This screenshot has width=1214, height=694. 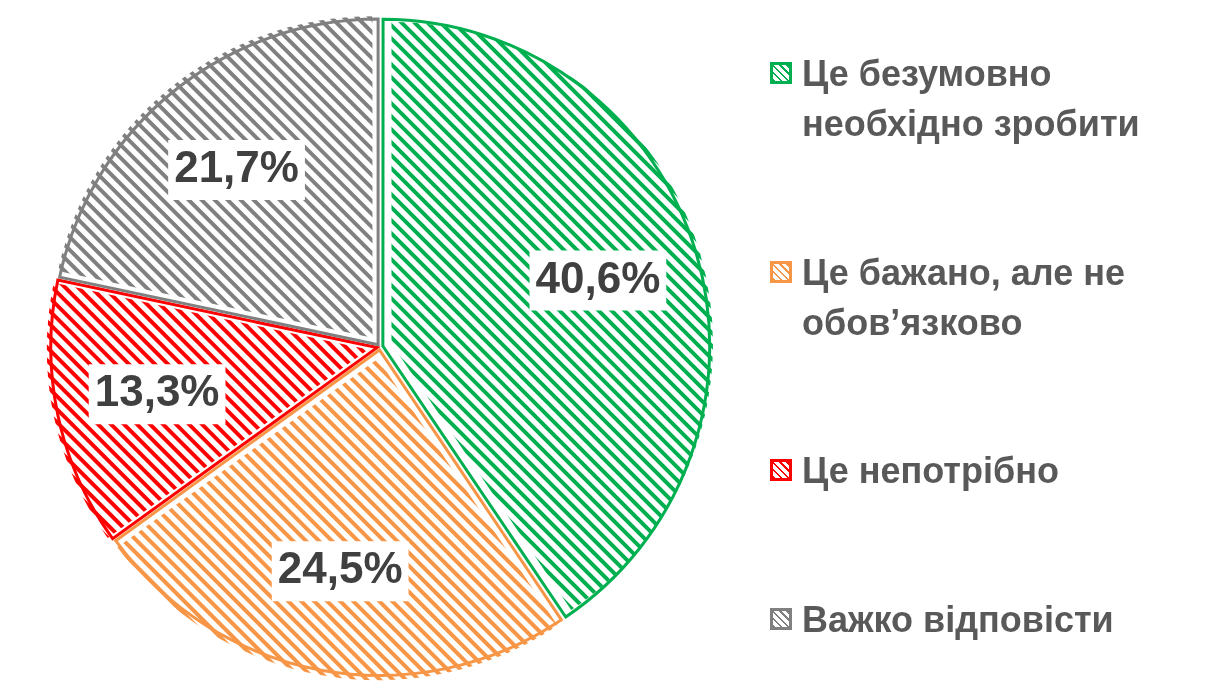 I want to click on data-label: 40,6%, so click(x=598, y=277).